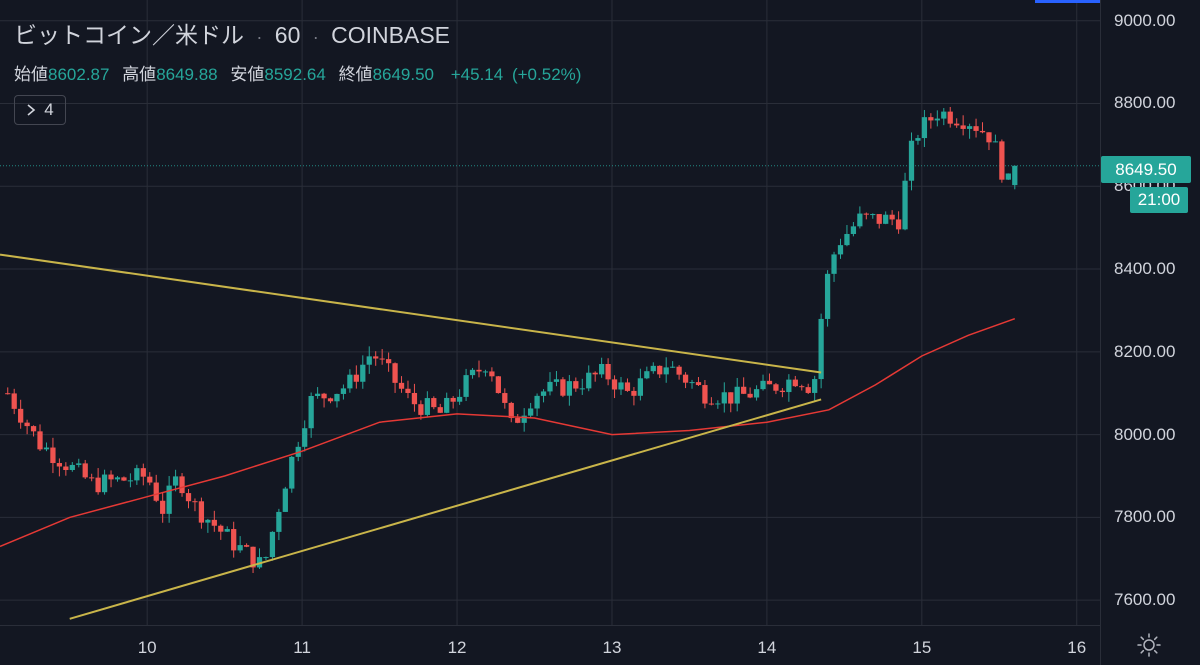 The height and width of the screenshot is (665, 1200). What do you see at coordinates (31, 110) in the screenshot?
I see `chevron-right-icon` at bounding box center [31, 110].